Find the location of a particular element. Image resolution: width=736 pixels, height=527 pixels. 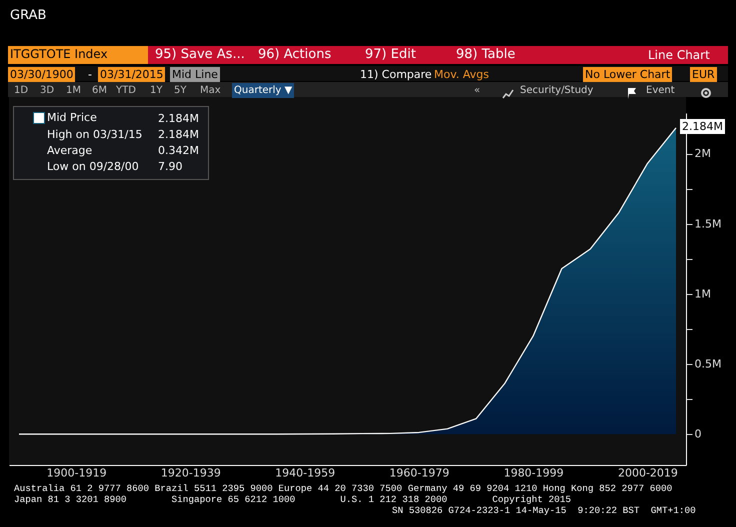

text: 5Y is located at coordinates (180, 91).